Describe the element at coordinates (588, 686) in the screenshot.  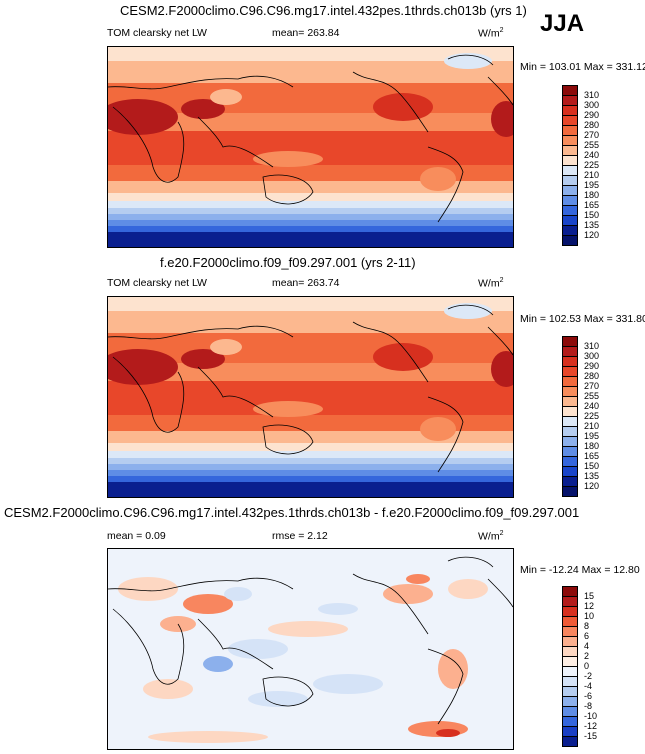
I see `colorbar-tick-label: -4` at that location.